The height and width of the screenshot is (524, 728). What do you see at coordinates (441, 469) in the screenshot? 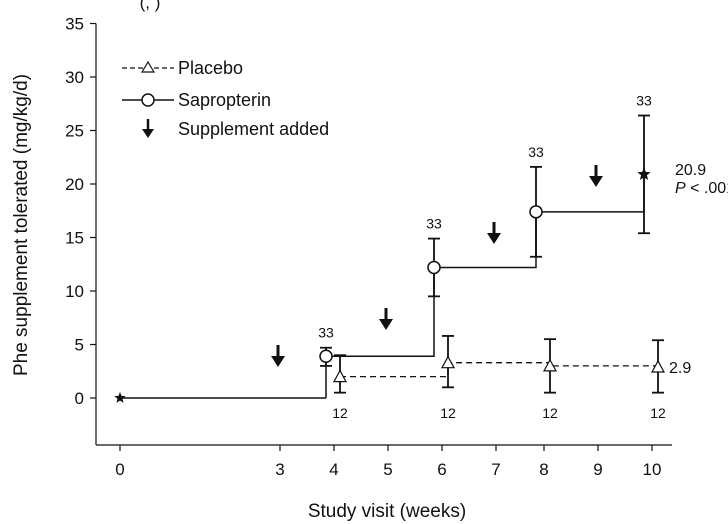
I see `x-tick-label: 6` at bounding box center [441, 469].